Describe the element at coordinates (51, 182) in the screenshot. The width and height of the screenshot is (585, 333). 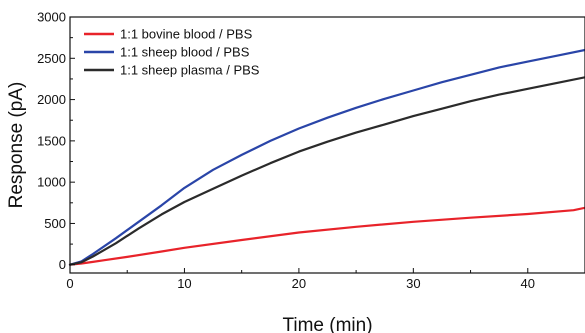
I see `y-tick-label: 1000` at that location.